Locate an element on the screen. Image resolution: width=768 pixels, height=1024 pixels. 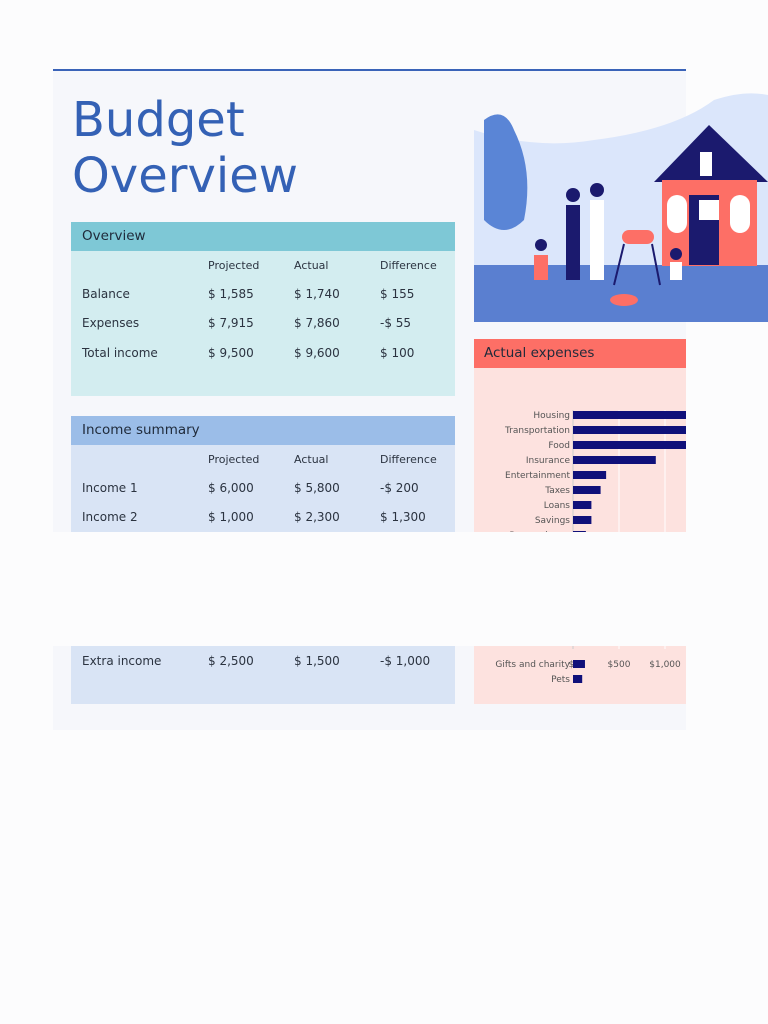
category-label: Housing is located at coordinates (551, 416).